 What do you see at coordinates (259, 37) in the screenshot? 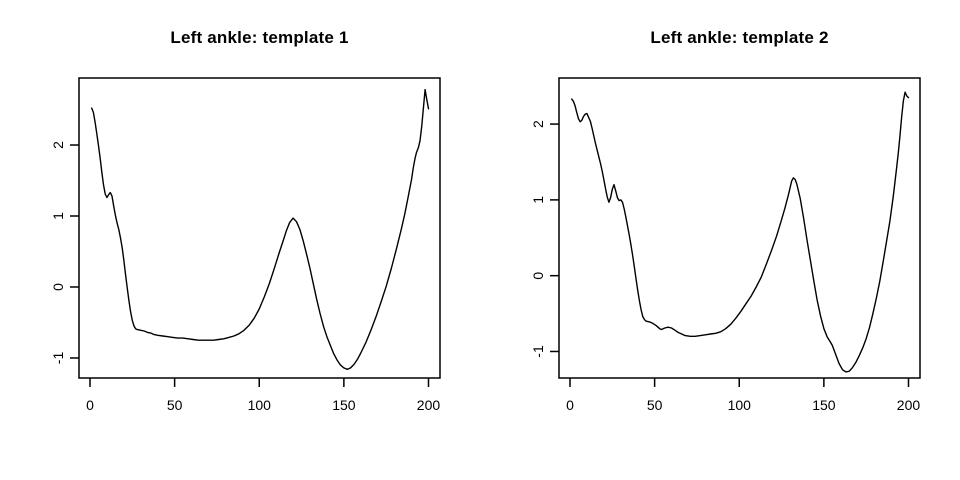
I see `plot-1-title: Left ankle: template 1` at bounding box center [259, 37].